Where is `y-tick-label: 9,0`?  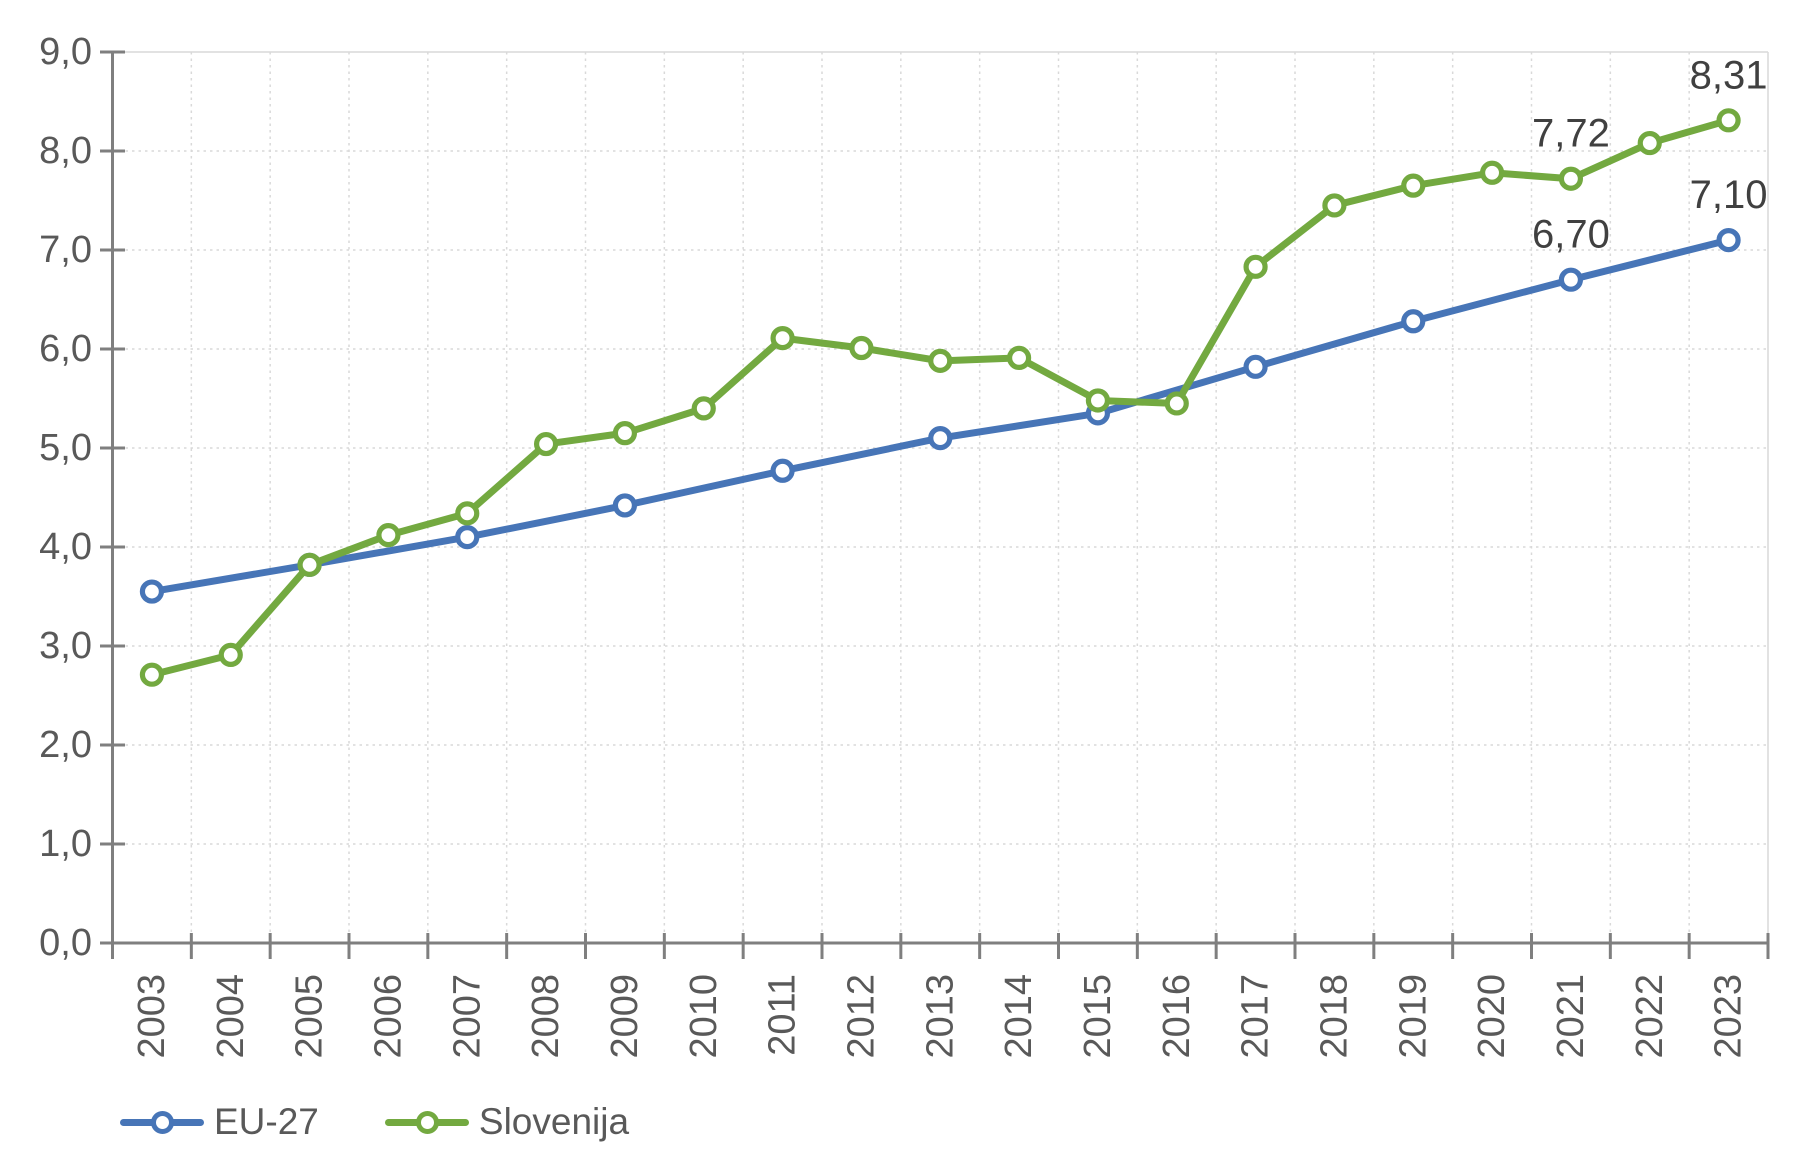 y-tick-label: 9,0 is located at coordinates (65, 52).